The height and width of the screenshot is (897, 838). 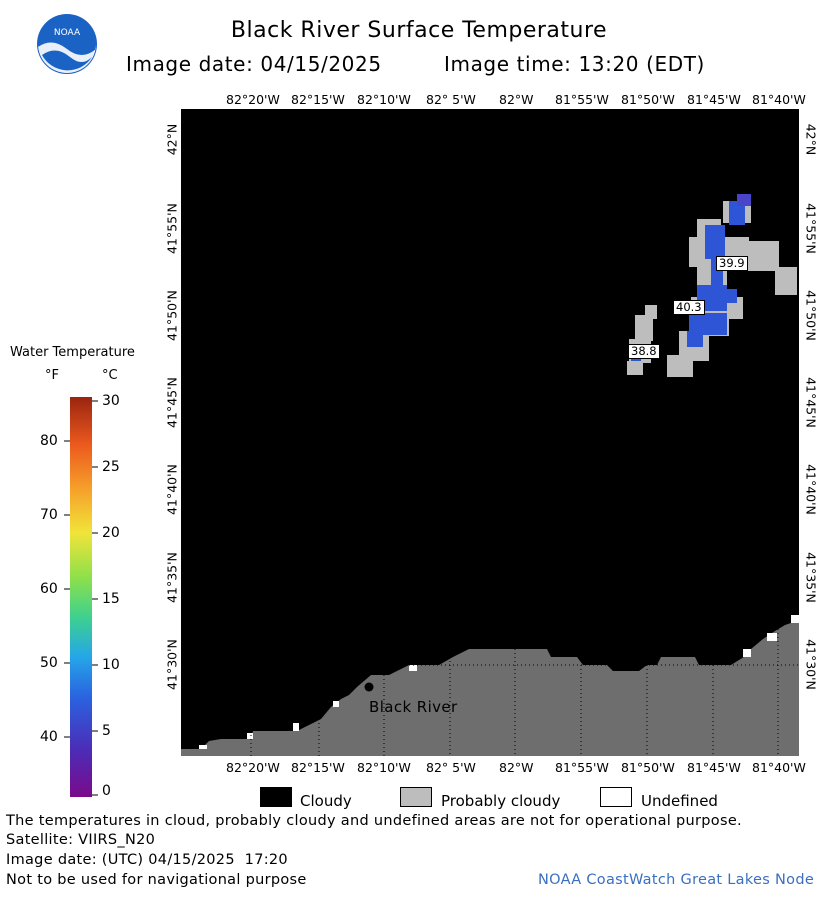 I want to click on temp-label: 39.9, so click(x=732, y=263).